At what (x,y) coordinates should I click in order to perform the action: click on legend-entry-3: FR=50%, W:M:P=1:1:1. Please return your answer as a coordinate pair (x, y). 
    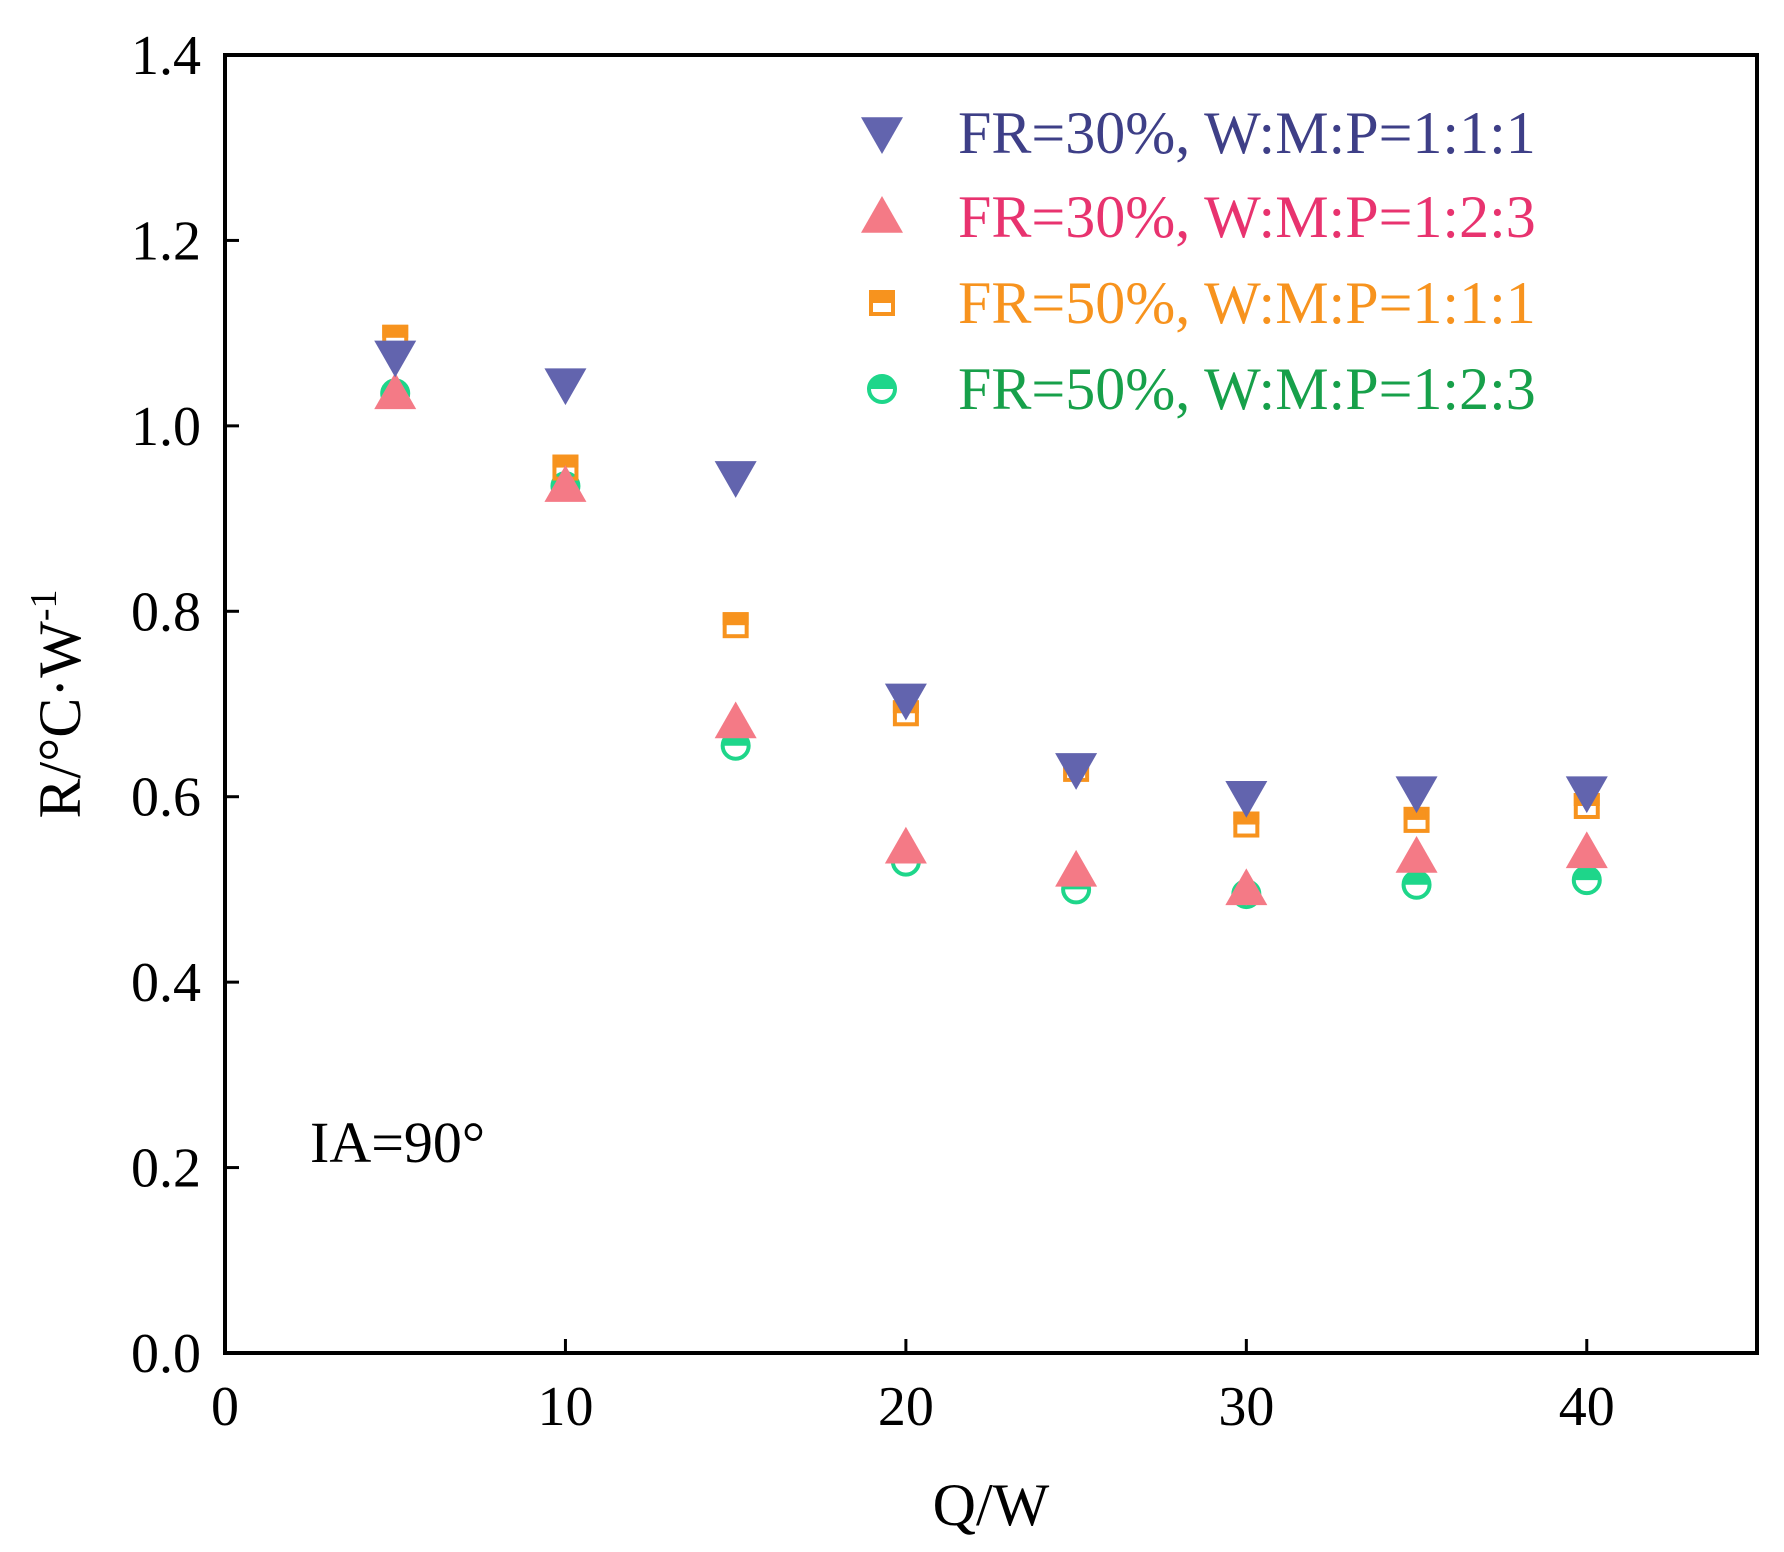
    Looking at the image, I should click on (1202, 303).